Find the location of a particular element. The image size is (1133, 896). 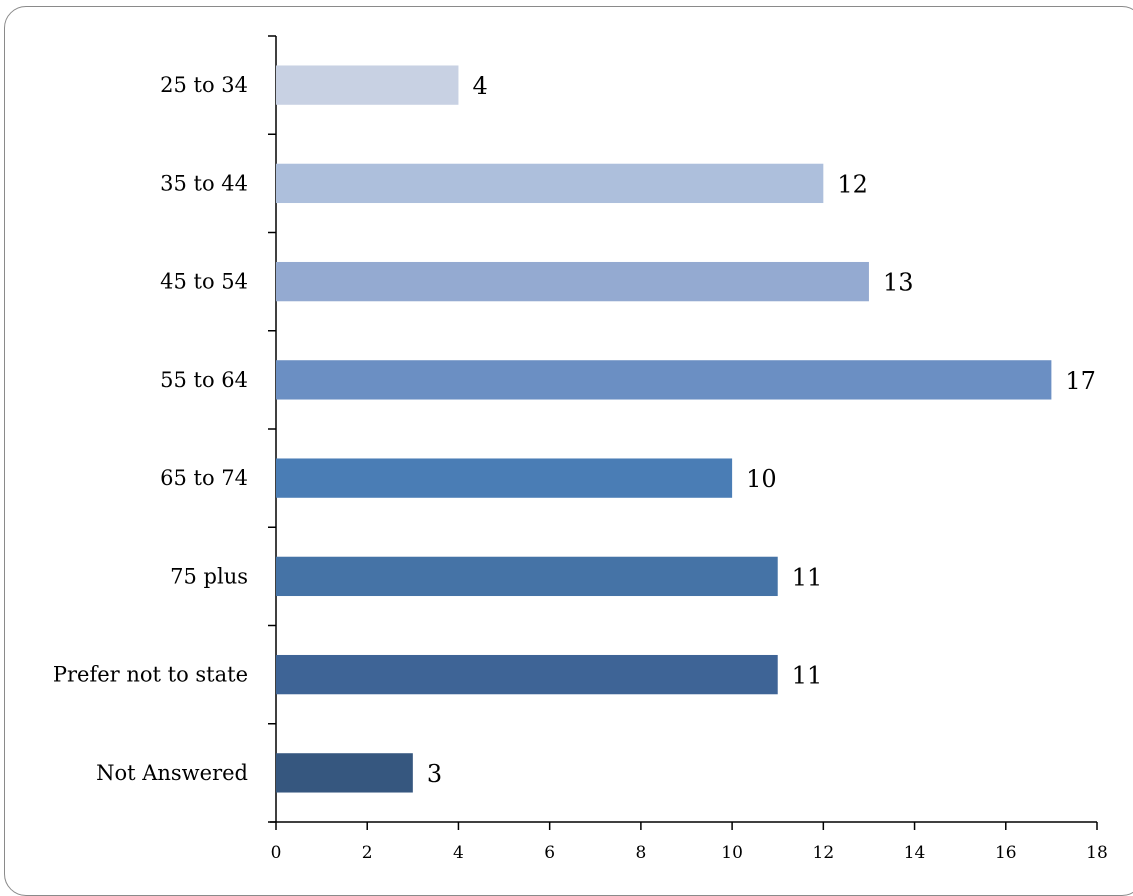

category-label: 65 to 74 is located at coordinates (204, 478).